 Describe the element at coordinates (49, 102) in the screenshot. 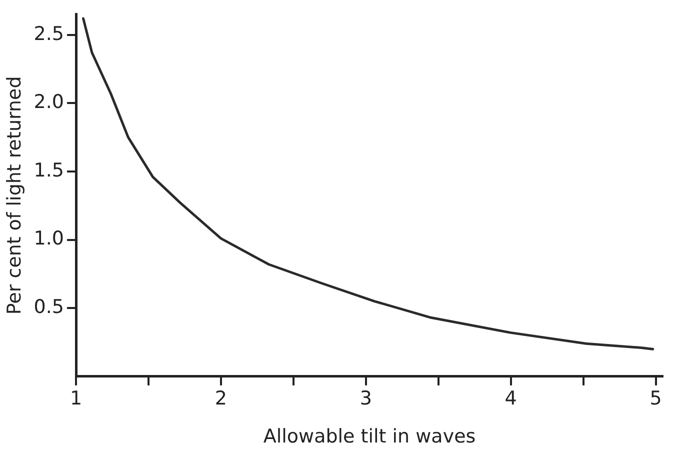

I see `y-tick-label: 2.0` at that location.